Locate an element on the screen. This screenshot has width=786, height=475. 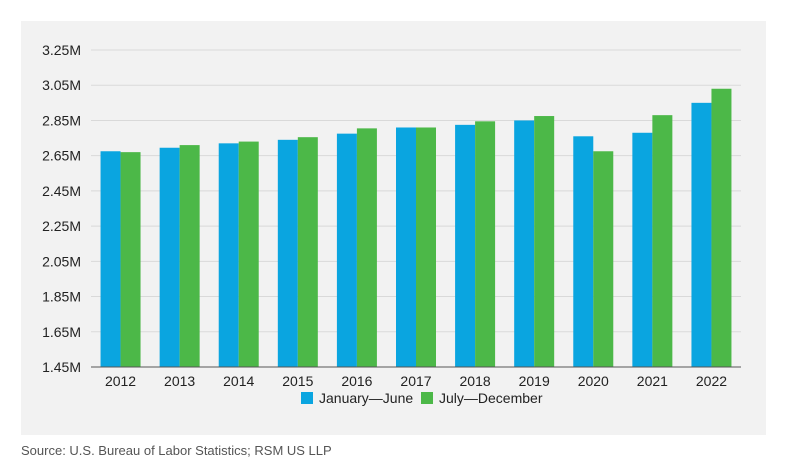
x-tick-label: 2017 is located at coordinates (415, 381).